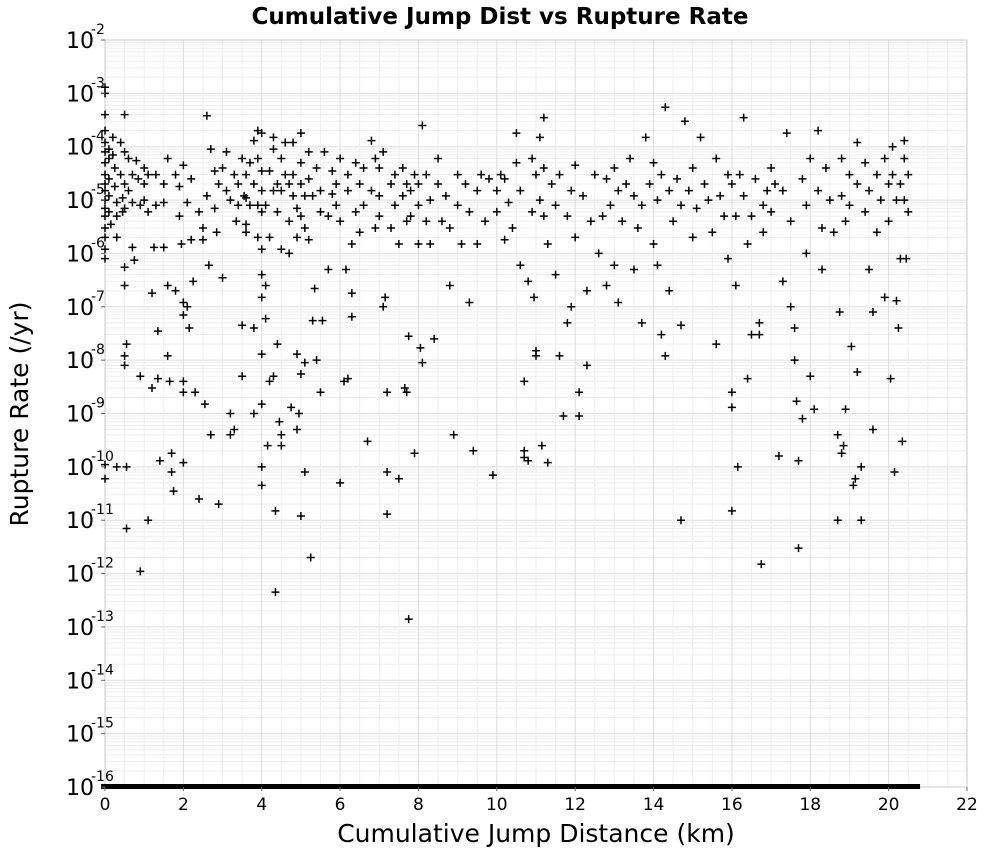 The image size is (1000, 850). What do you see at coordinates (102, 510) in the screenshot?
I see `y-tick-label-exponent: -11` at bounding box center [102, 510].